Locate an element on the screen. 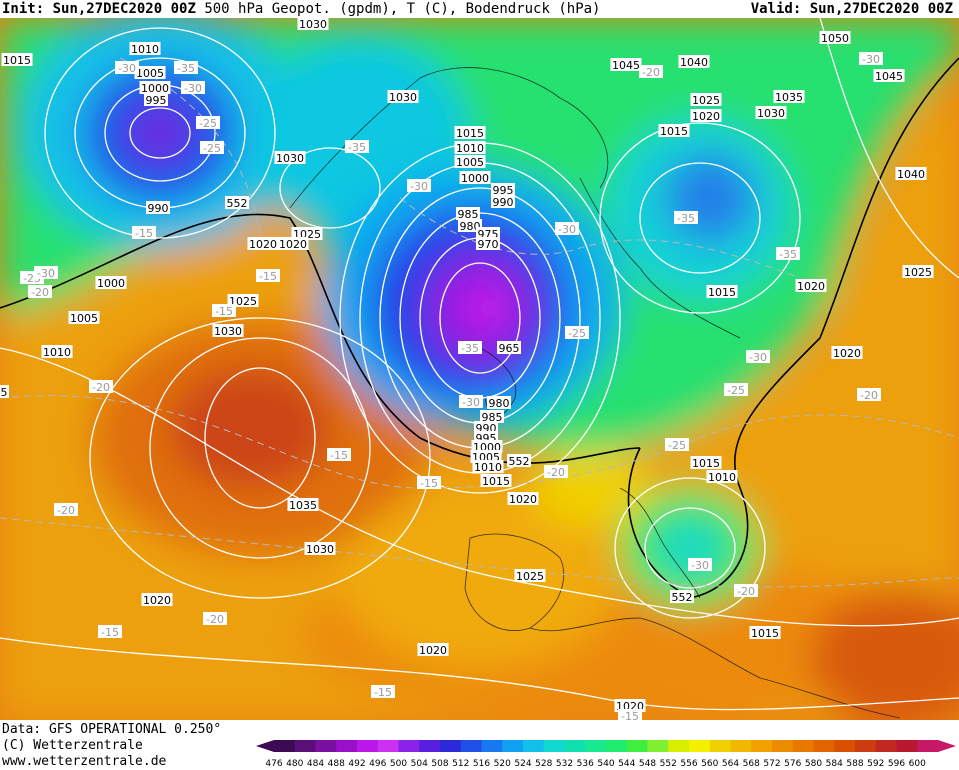  color-scale-cells is located at coordinates (606, 746).